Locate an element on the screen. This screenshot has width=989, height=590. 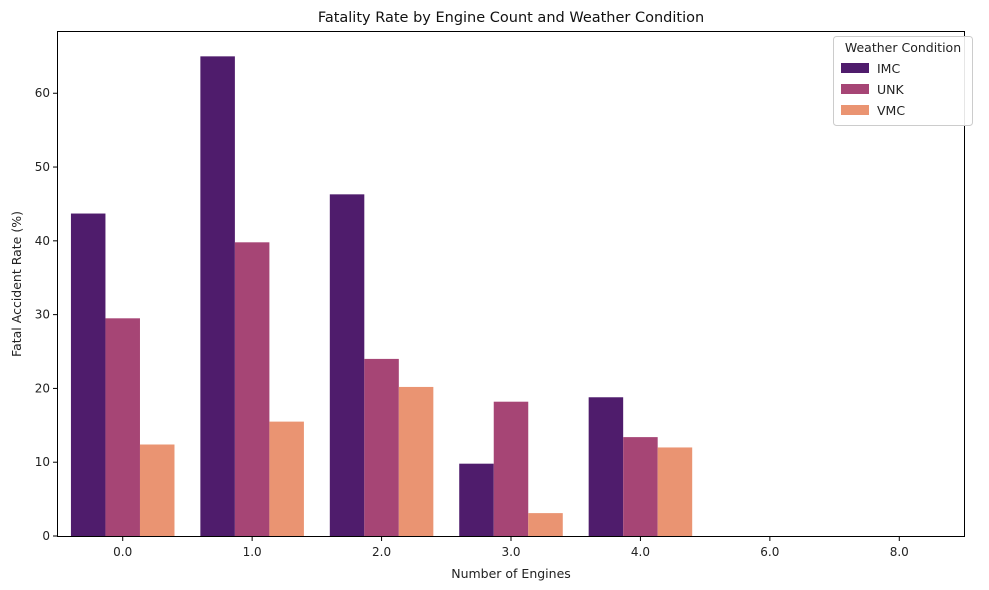
y-tick-label: 20 is located at coordinates (42, 388).